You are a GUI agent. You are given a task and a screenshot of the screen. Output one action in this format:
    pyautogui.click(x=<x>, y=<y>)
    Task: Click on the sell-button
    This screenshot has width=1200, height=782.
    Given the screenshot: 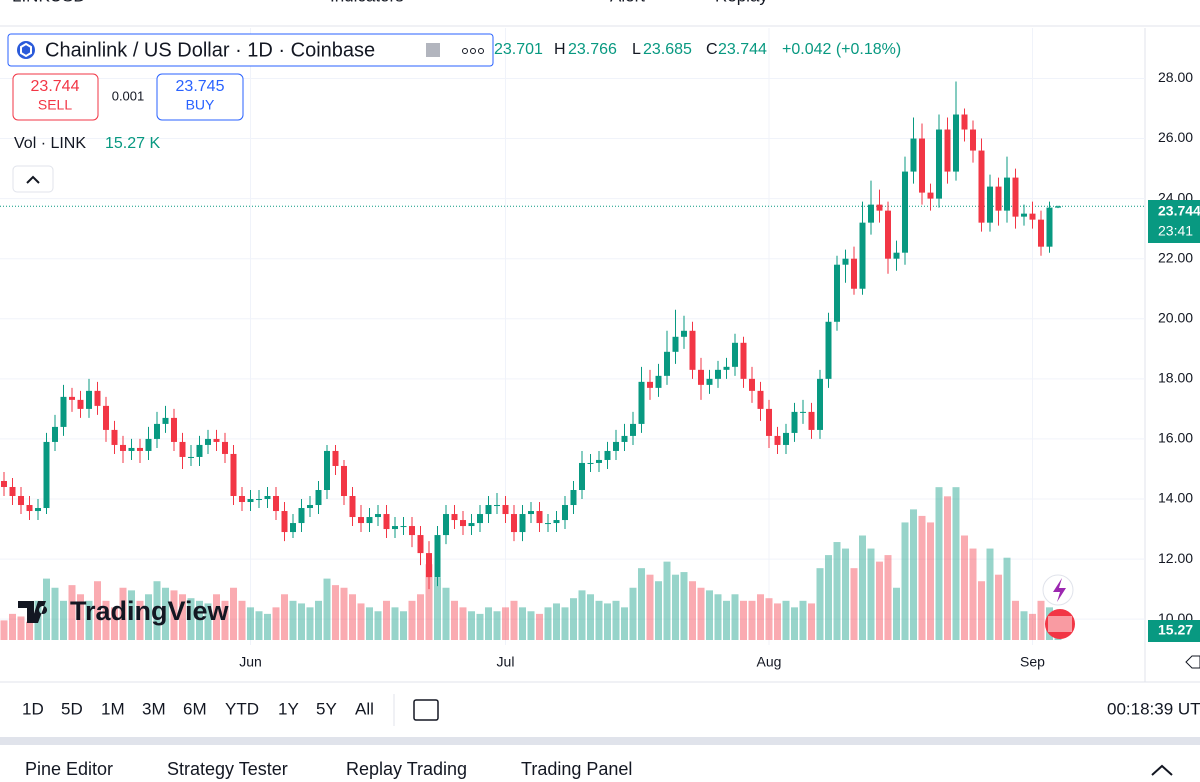 What is the action you would take?
    pyautogui.click(x=55, y=97)
    